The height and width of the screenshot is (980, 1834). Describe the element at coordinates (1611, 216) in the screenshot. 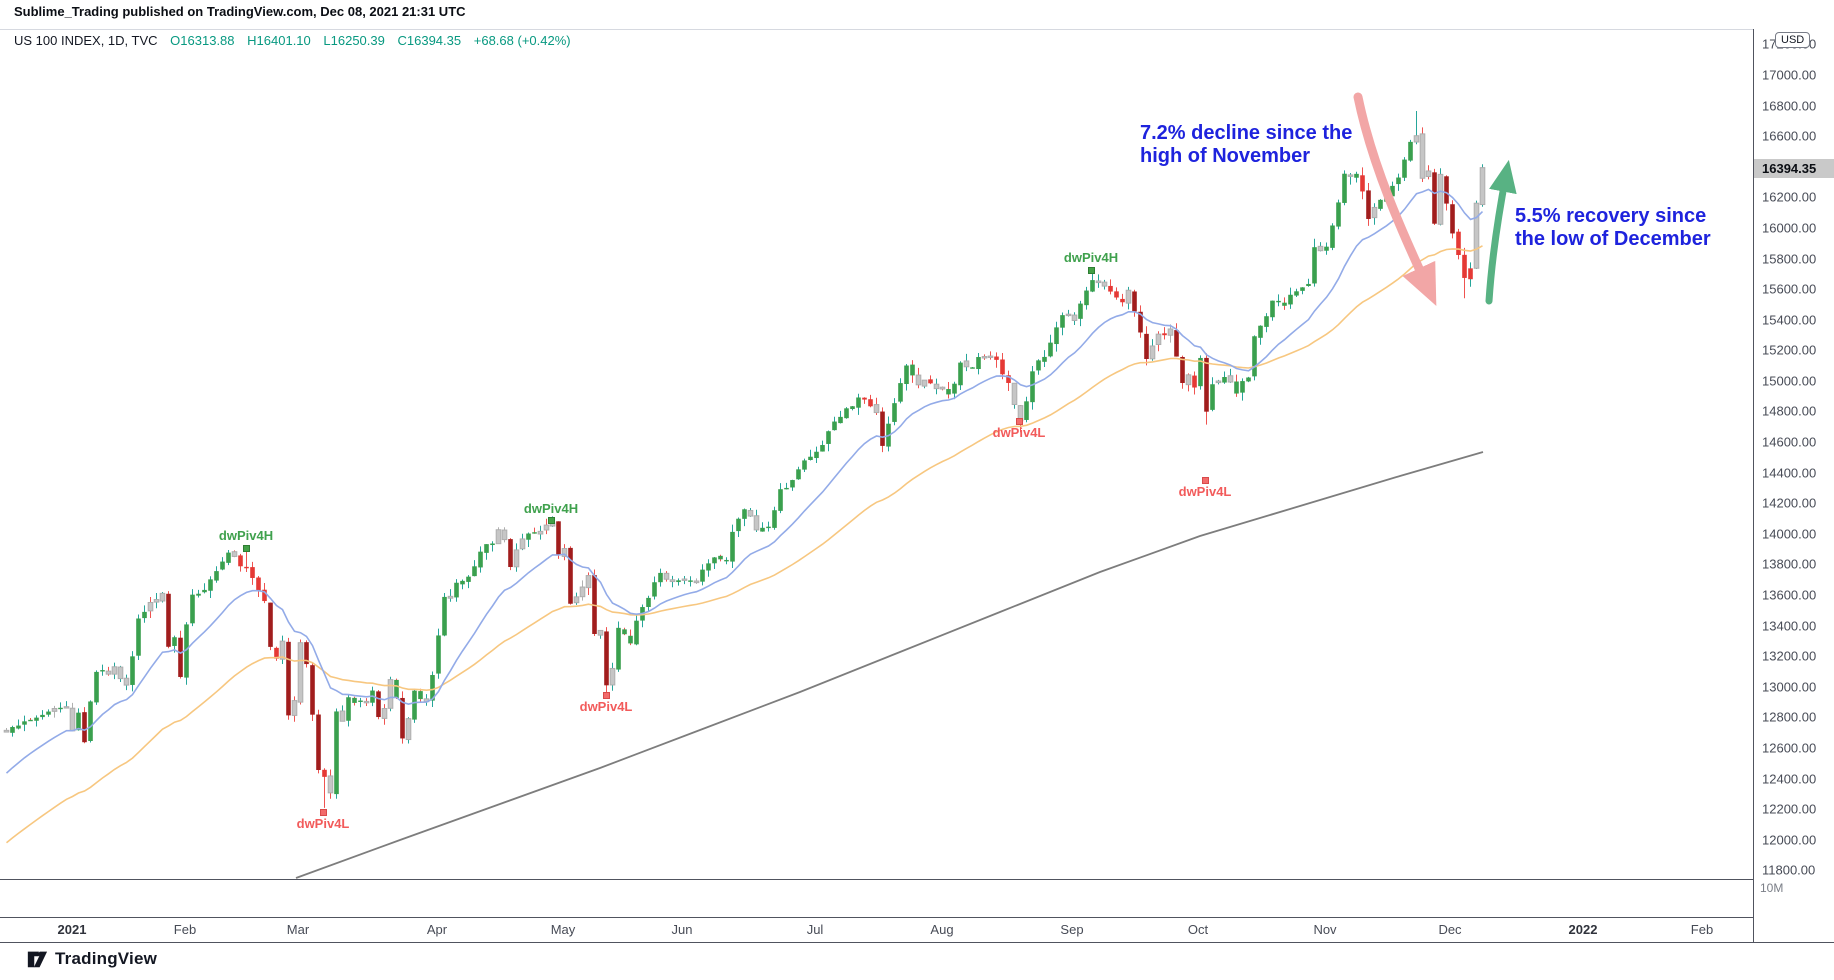

I see `recovery-annotation-line1: 5.5% recovery since` at that location.